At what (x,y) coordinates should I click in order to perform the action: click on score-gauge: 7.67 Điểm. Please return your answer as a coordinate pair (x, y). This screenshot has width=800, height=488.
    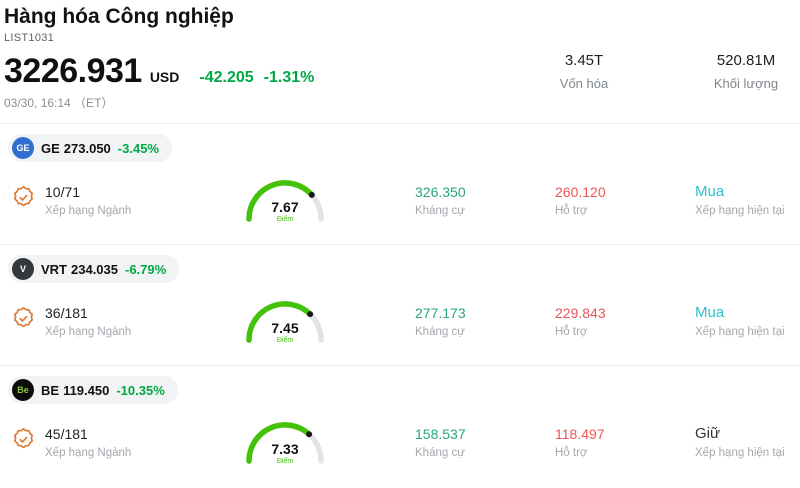
    Looking at the image, I should click on (285, 200).